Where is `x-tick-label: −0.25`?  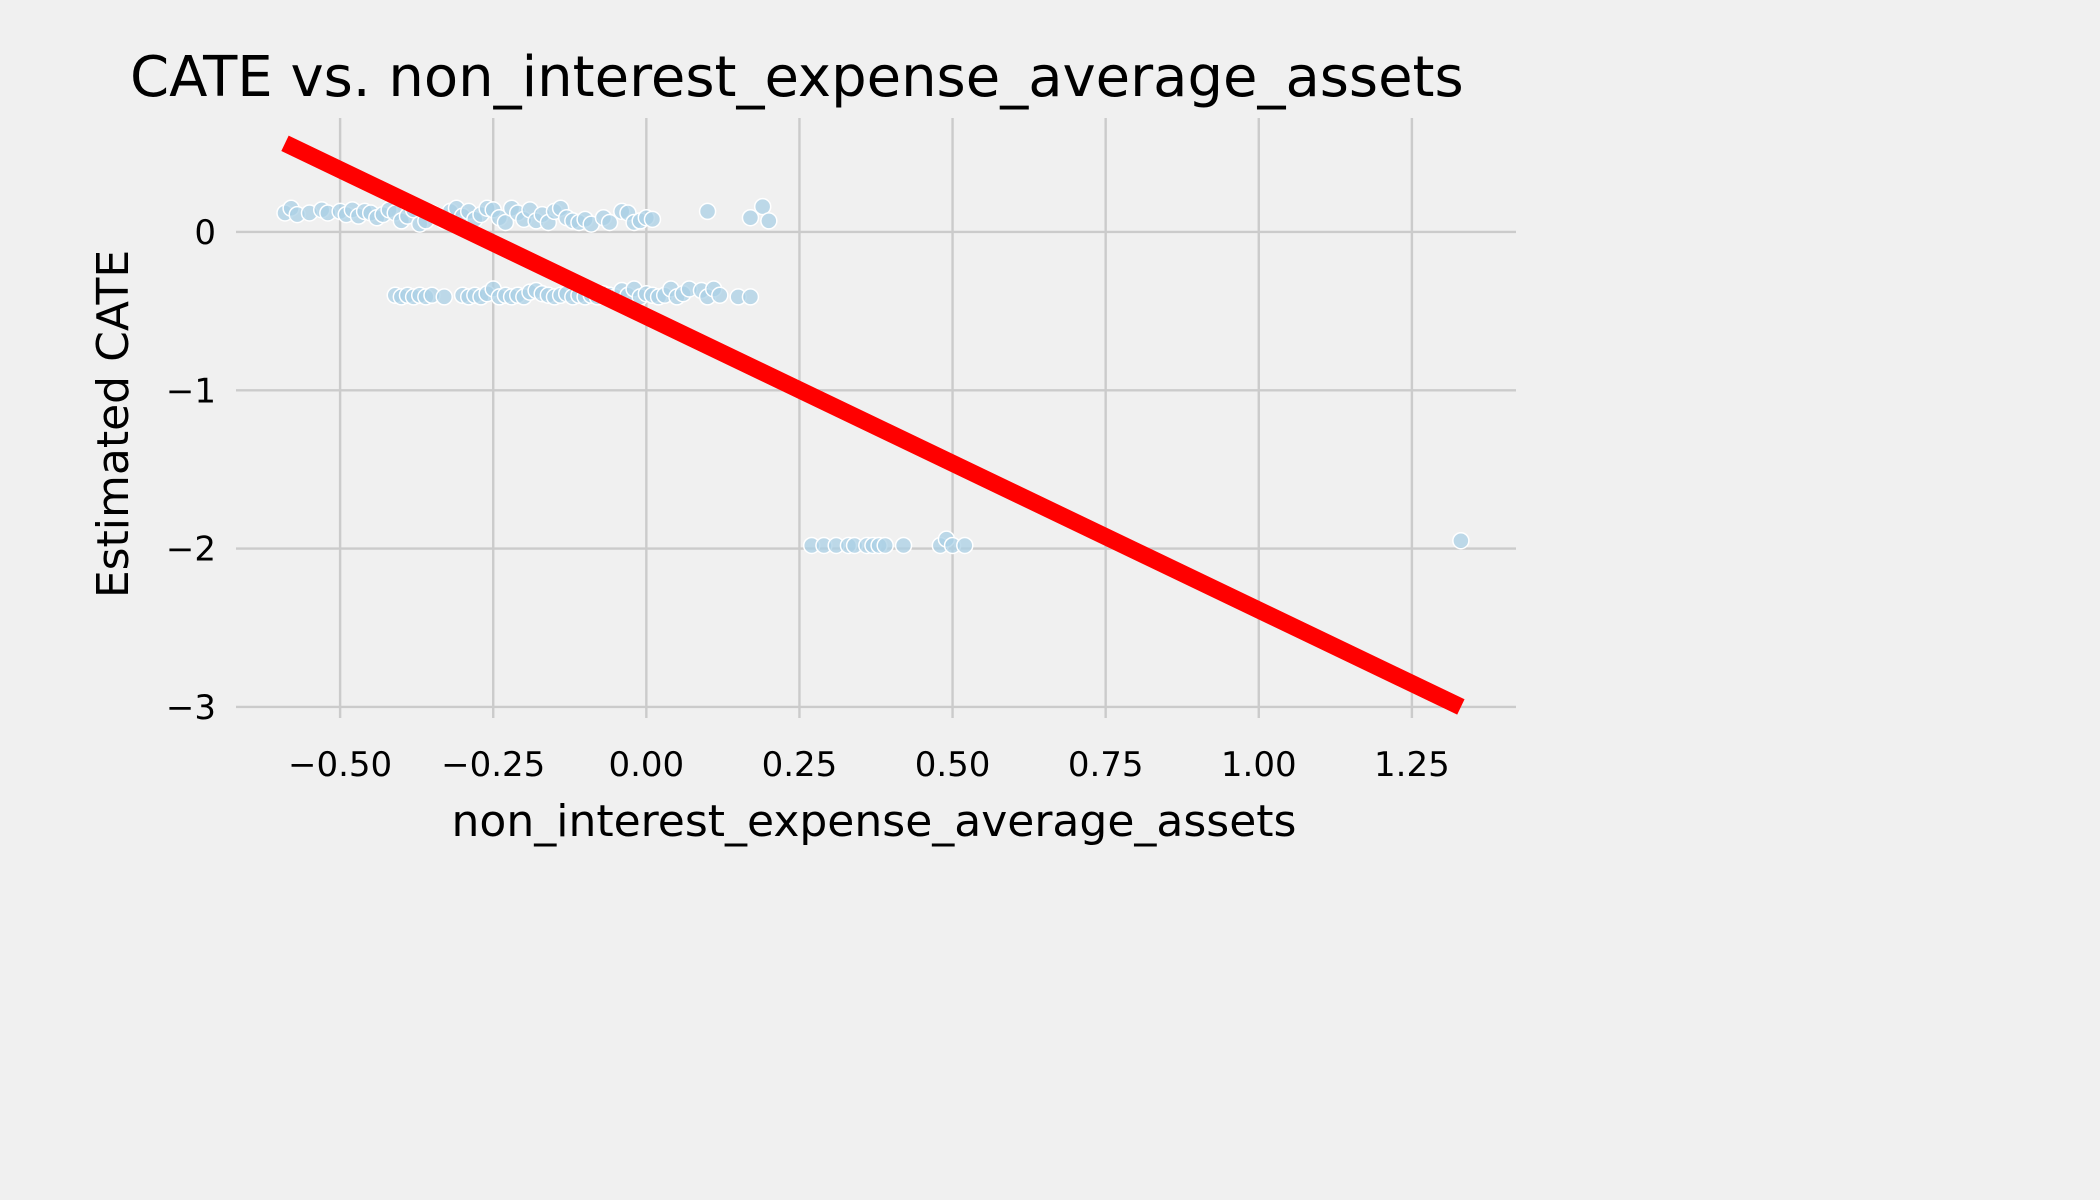 x-tick-label: −0.25 is located at coordinates (493, 765).